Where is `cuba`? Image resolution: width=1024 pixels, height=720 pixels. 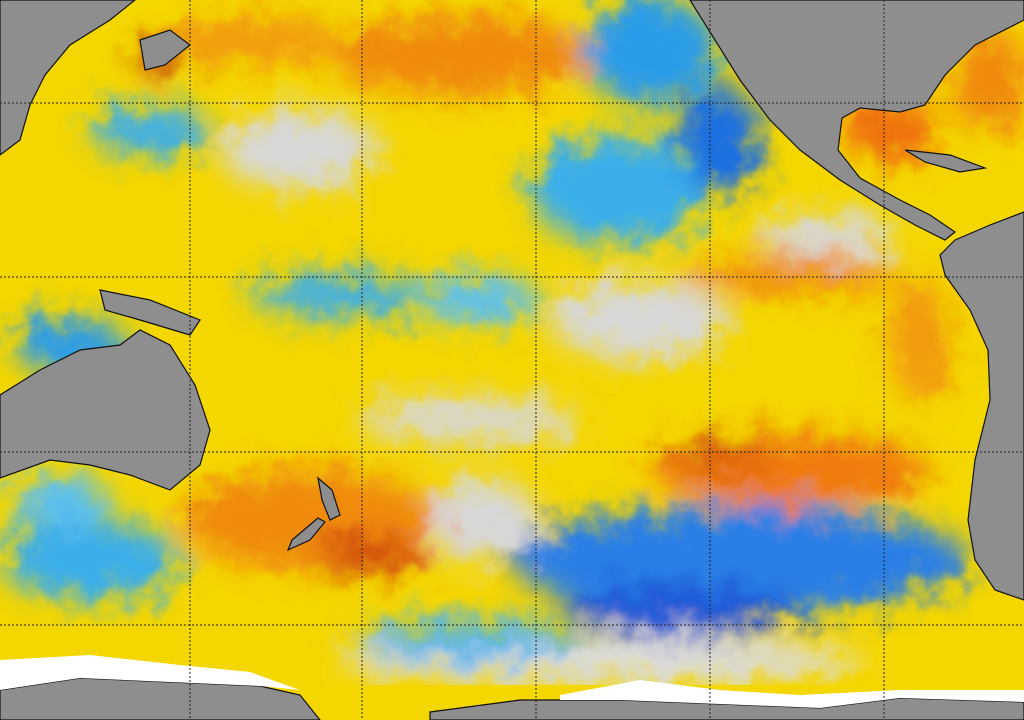 cuba is located at coordinates (946, 161).